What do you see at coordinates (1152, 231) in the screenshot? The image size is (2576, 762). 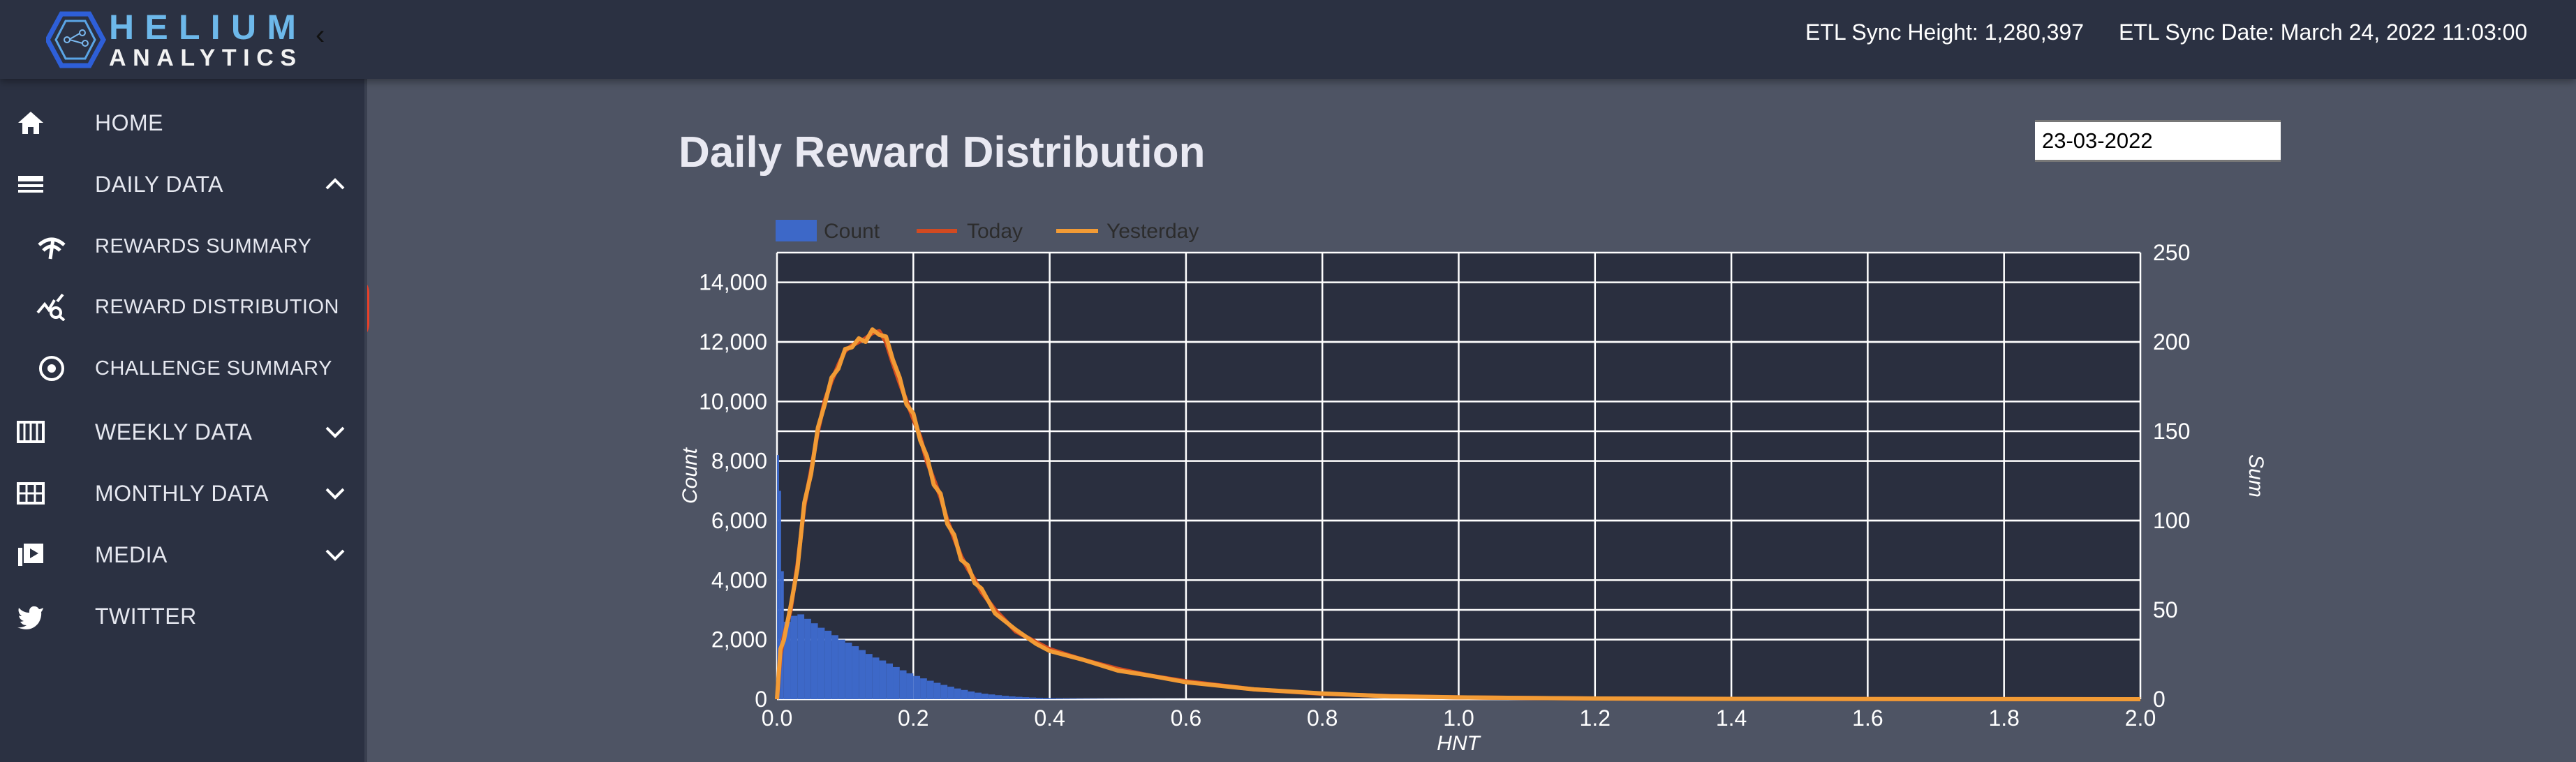 I see `legend-yesterday-label: Yesterday` at bounding box center [1152, 231].